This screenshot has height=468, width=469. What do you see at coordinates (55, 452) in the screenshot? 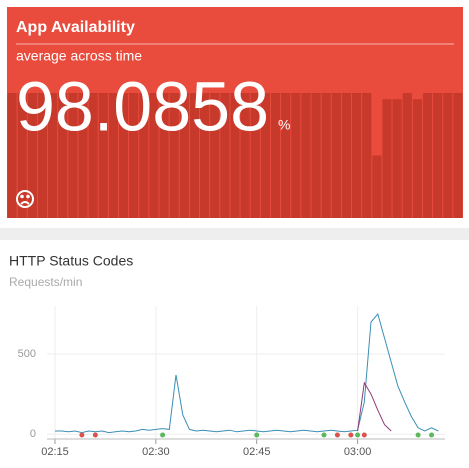
I see `x-tick-label: 02:15` at bounding box center [55, 452].